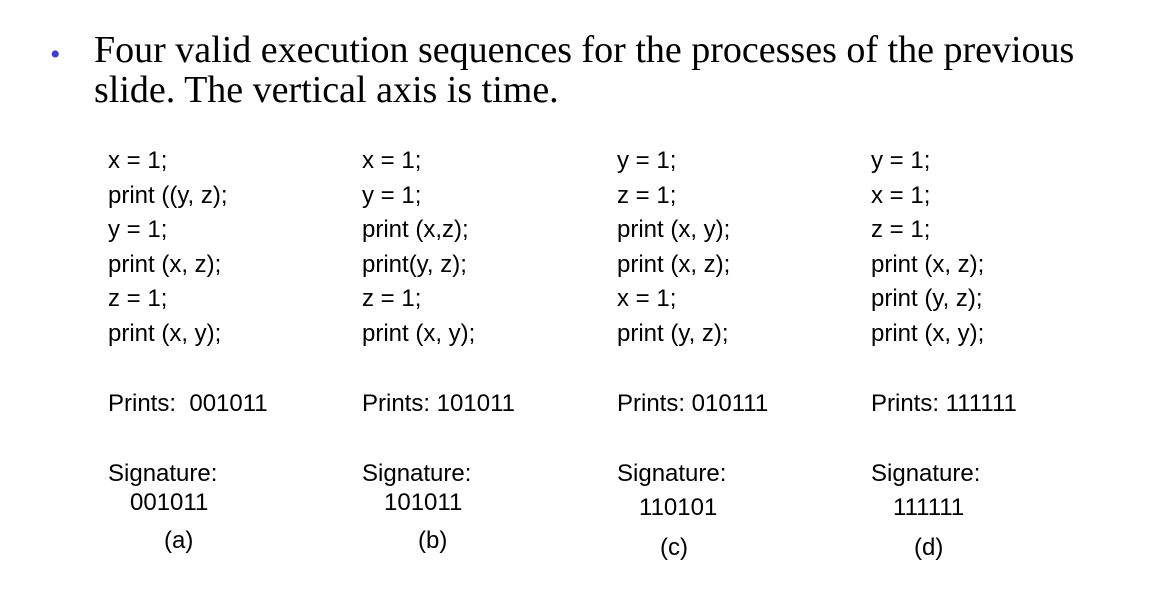  I want to click on signature-value: 001011, so click(169, 502).